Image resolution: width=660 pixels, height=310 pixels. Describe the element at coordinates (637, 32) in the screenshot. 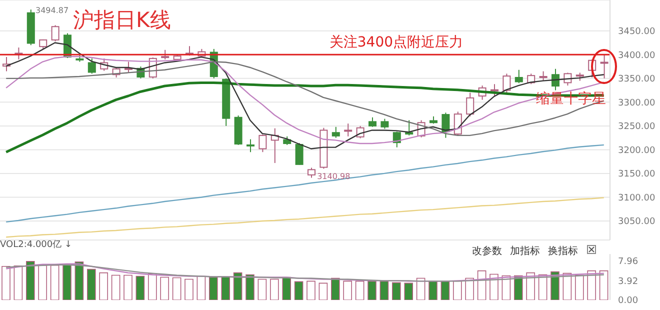

I see `y-tick-label: 3450.00` at that location.